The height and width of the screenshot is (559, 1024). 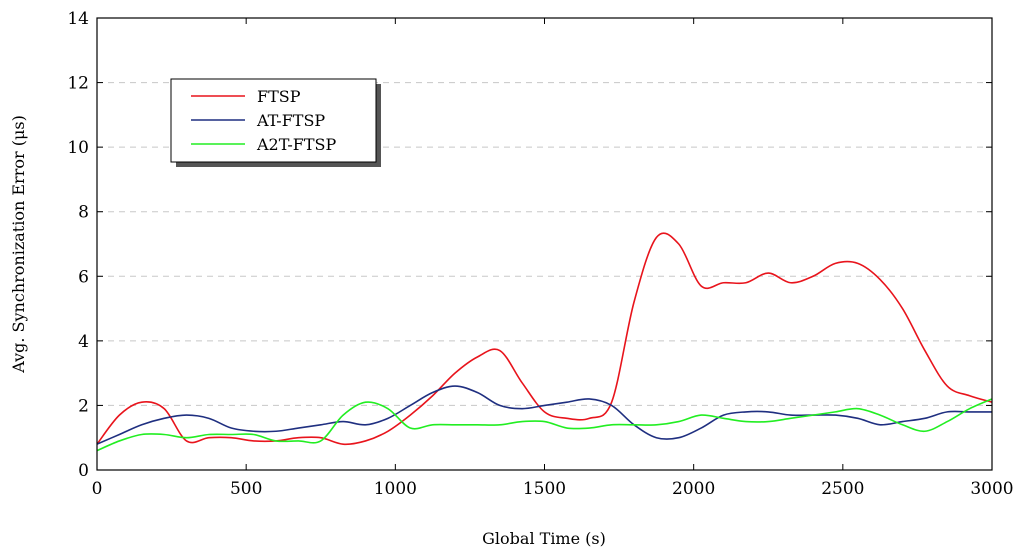 I want to click on legend: FTSP AT-FTSP A2T-FTSP, so click(x=275, y=122).